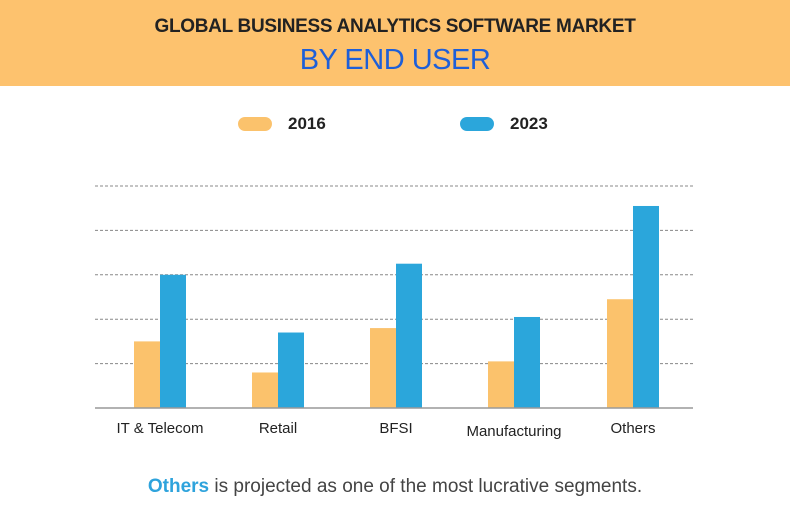 The width and height of the screenshot is (790, 527). Describe the element at coordinates (409, 335) in the screenshot. I see `bar-2023-bfsi` at that location.